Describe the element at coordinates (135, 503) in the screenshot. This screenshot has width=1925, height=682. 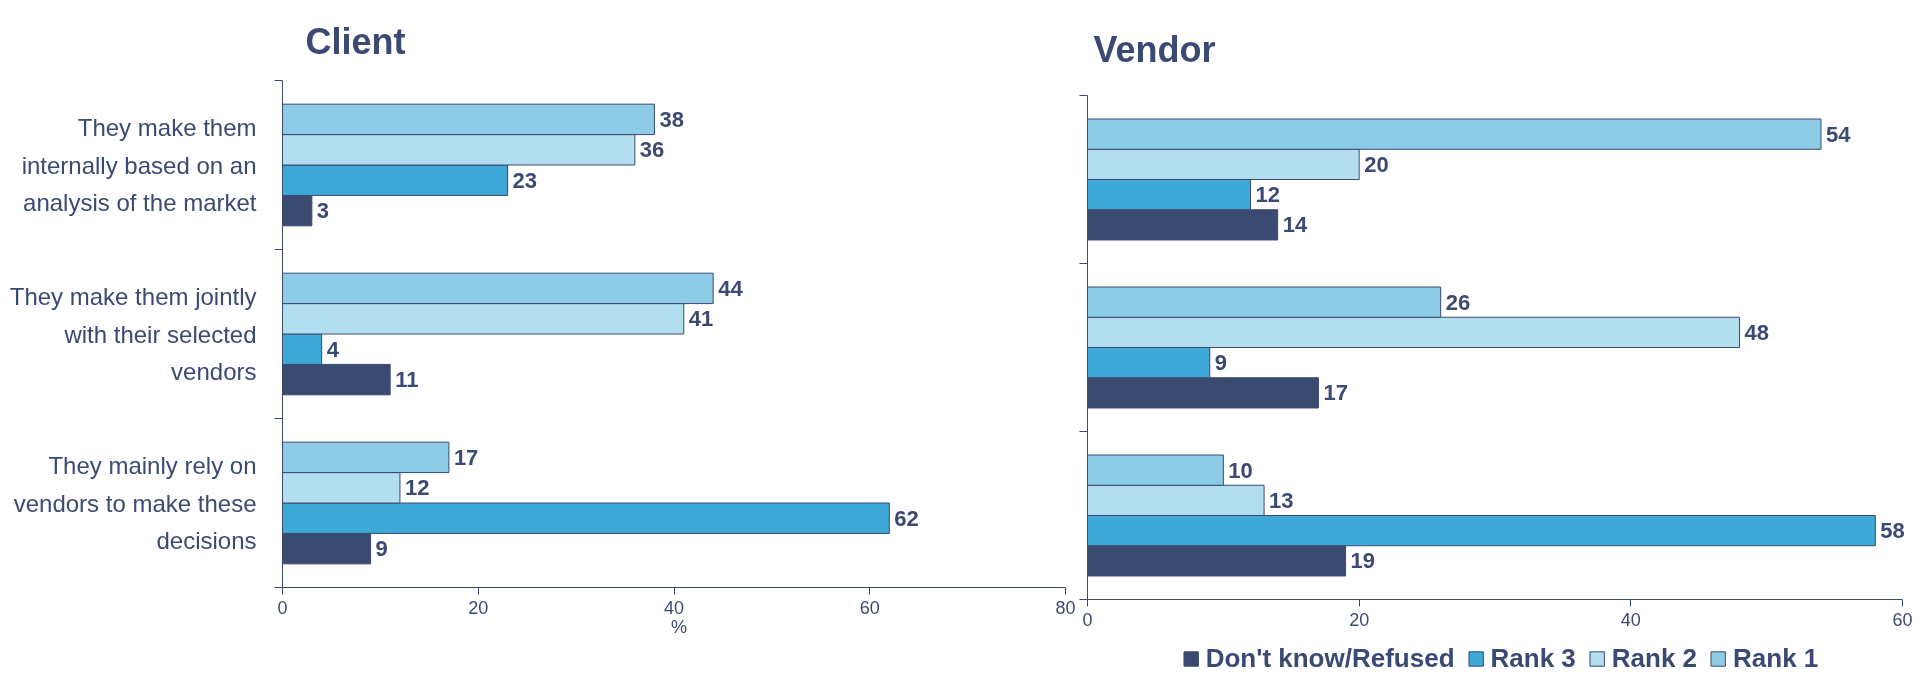
I see `y-tick-label: They mainly rely on vendors to make these decisions` at that location.